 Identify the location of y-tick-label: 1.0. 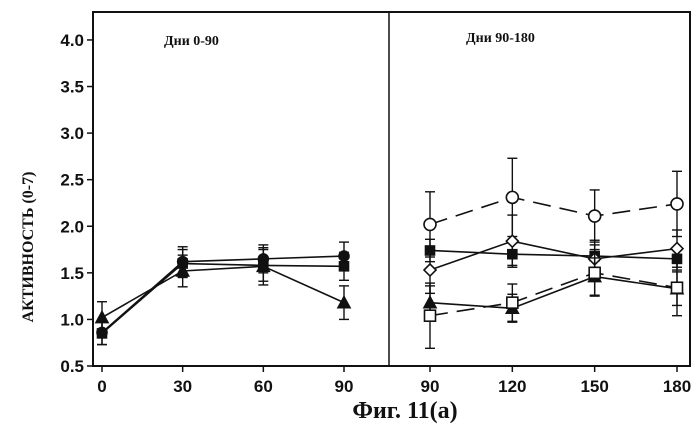
(72, 319).